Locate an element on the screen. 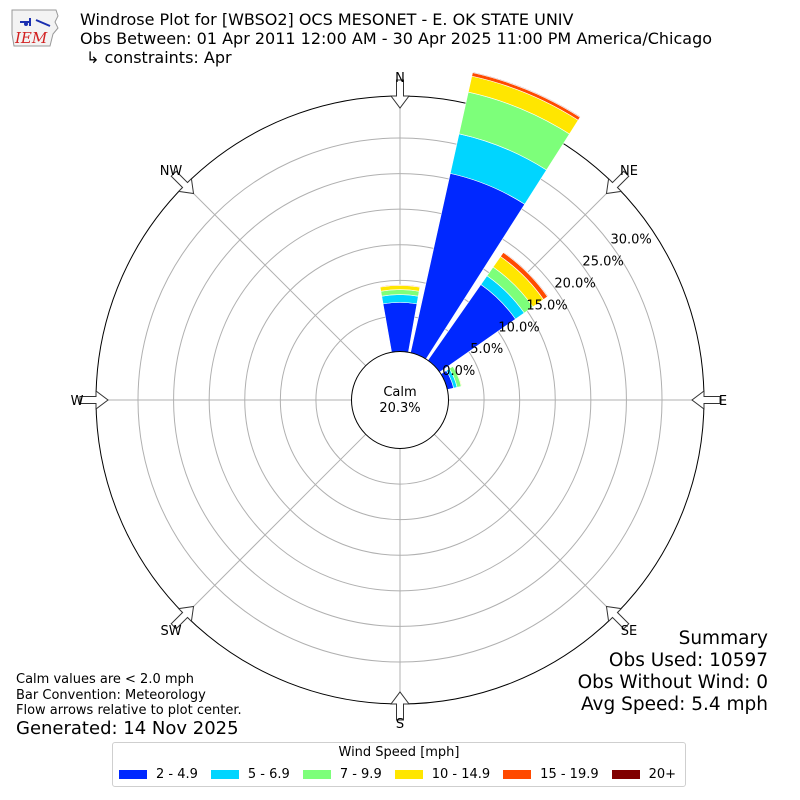  legend-item: 20+ is located at coordinates (644, 774).